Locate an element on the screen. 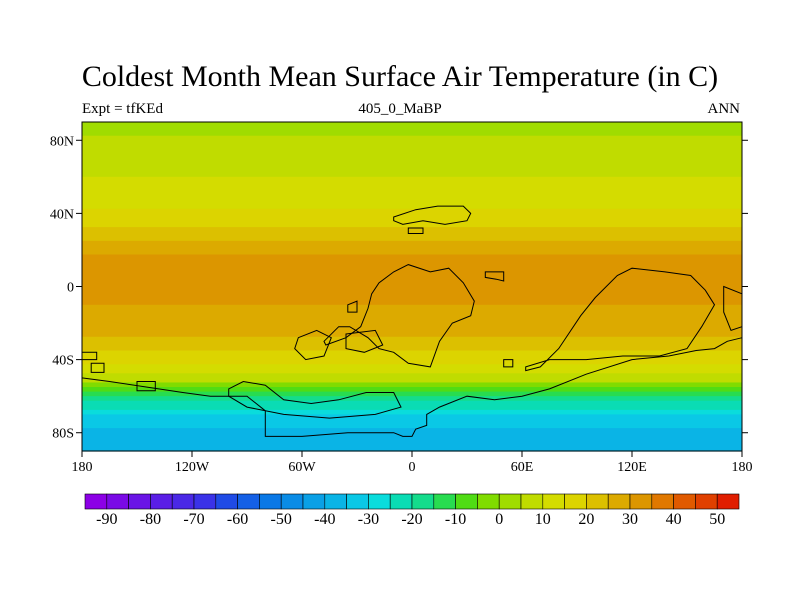 This screenshot has height=600, width=800. y-tick-label: 40S is located at coordinates (63, 361).